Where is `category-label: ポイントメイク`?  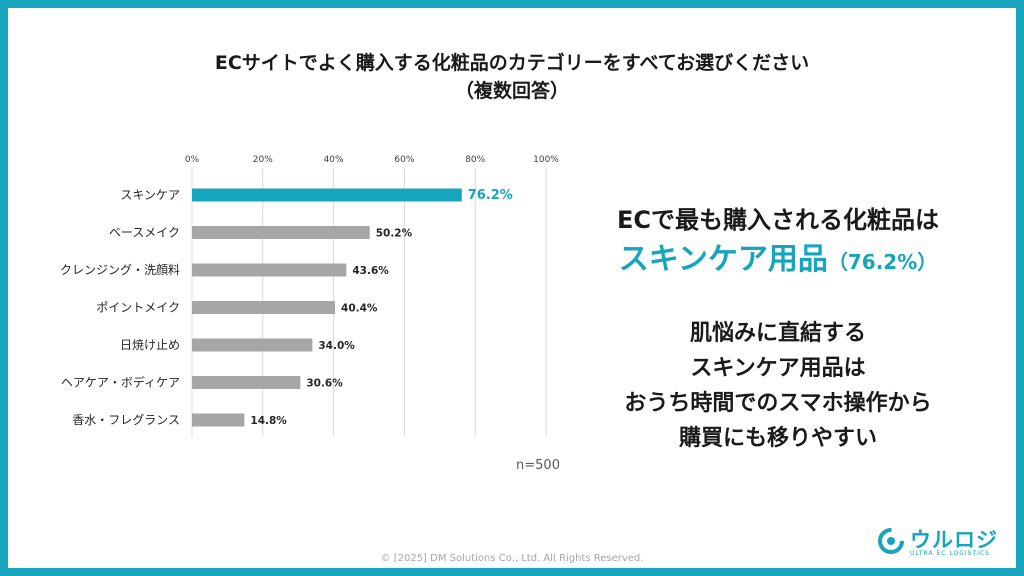
category-label: ポイントメイク is located at coordinates (138, 308).